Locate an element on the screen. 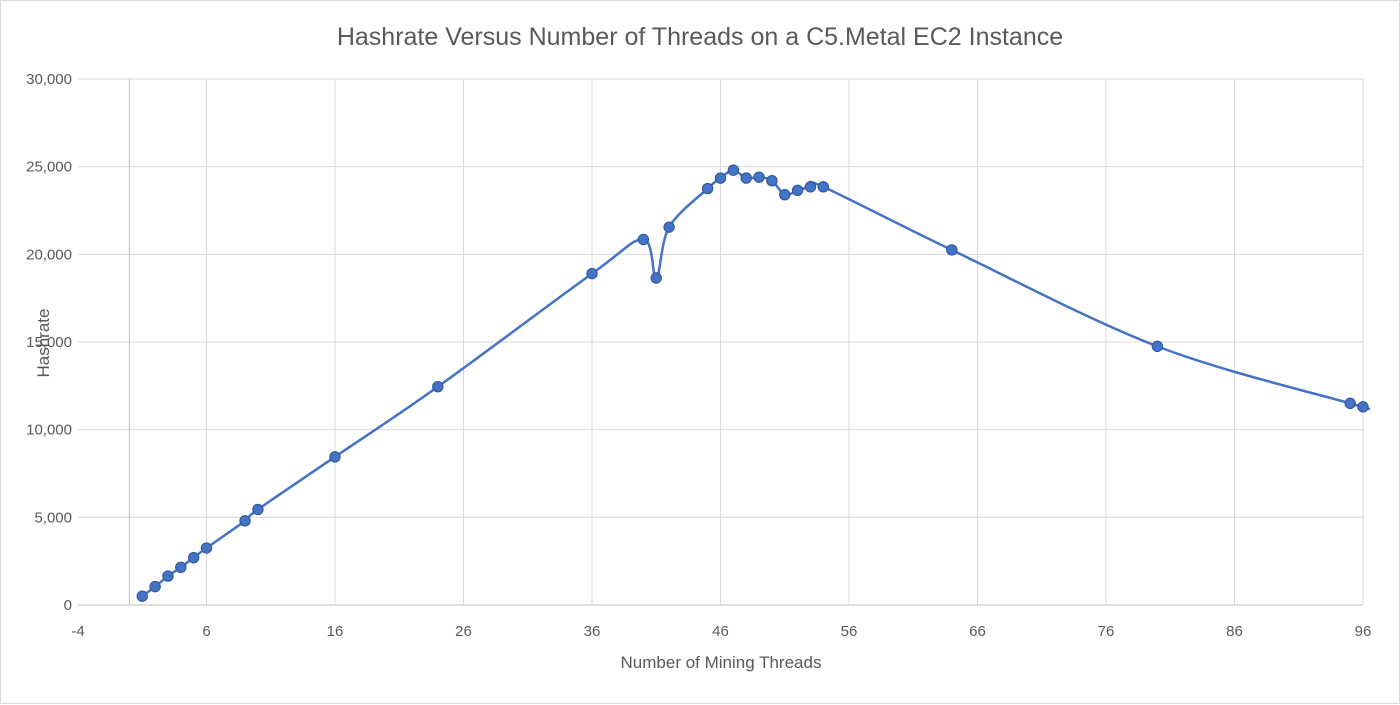 This screenshot has width=1400, height=705. y-tick-label: 25,000 is located at coordinates (49, 167).